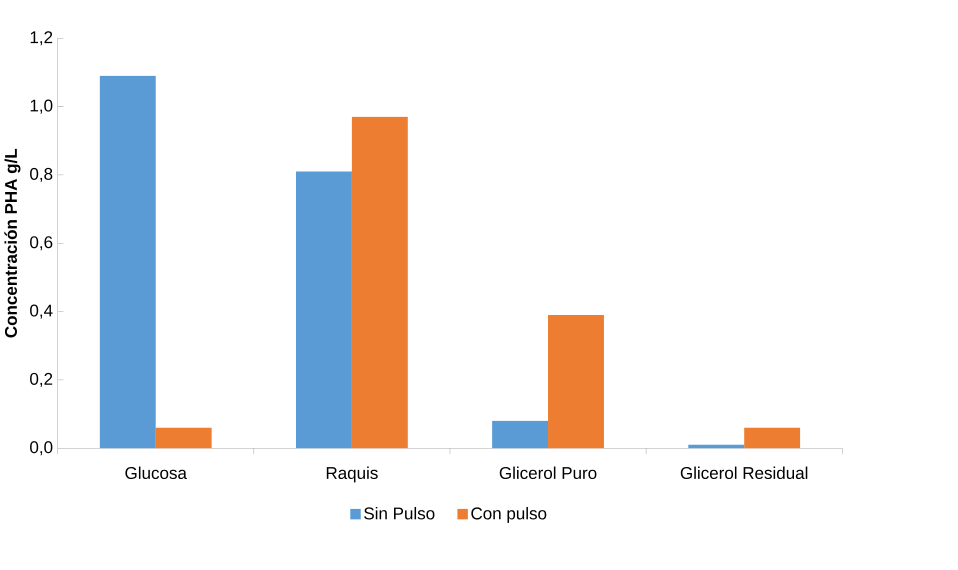 The width and height of the screenshot is (958, 570). I want to click on legend-label: Sin Pulso, so click(399, 513).